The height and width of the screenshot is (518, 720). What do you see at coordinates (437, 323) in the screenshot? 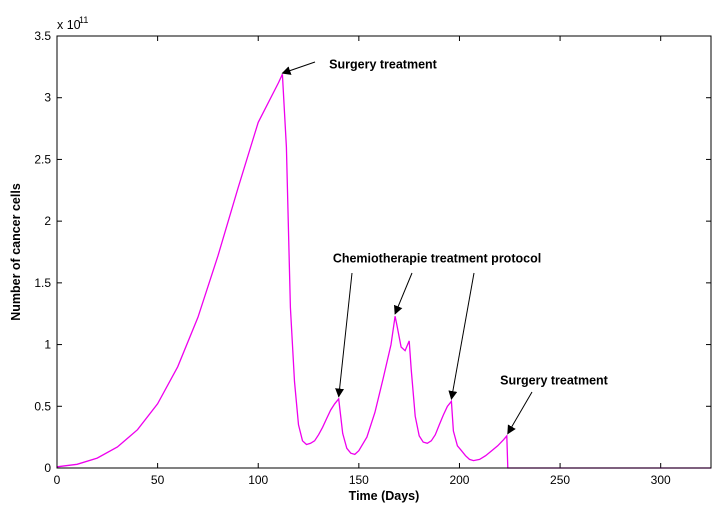
I see `annotation: Chemiotherapie treatment protocol` at bounding box center [437, 323].